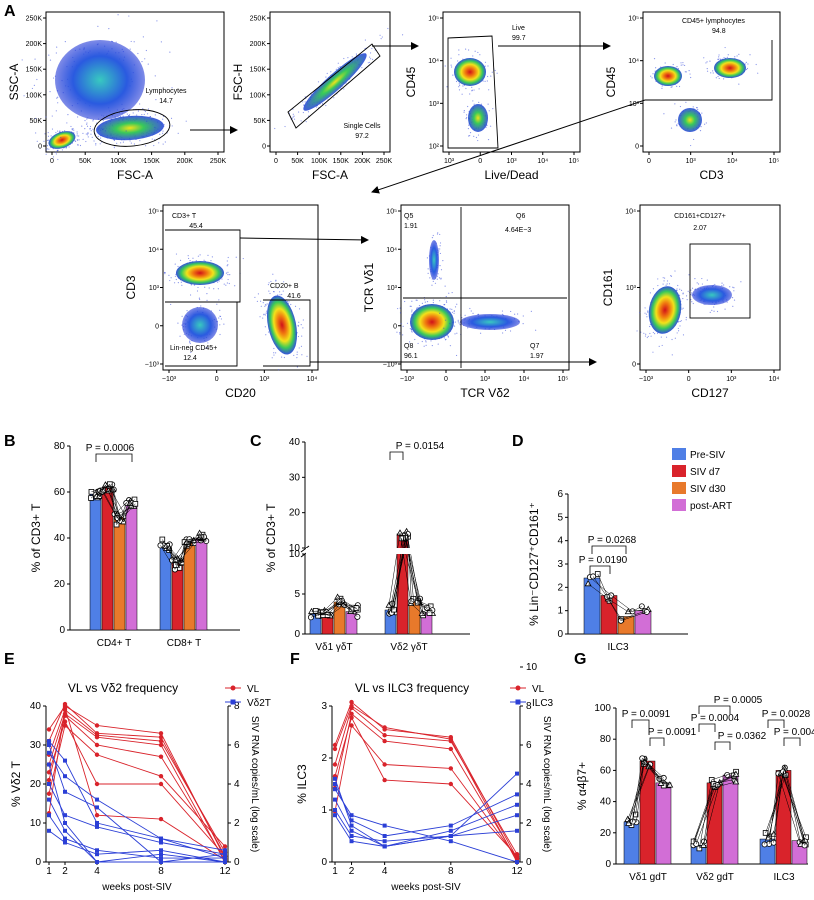 This screenshot has height=900, width=814. Describe the element at coordinates (640, 723) in the screenshot. I see `significance-bracket` at that location.